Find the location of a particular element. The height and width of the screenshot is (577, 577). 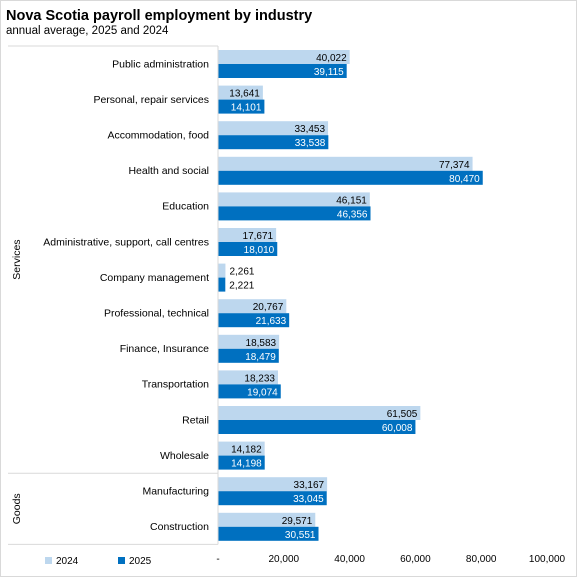

bar-2024-administrative-support-call-centres is located at coordinates (247, 235).